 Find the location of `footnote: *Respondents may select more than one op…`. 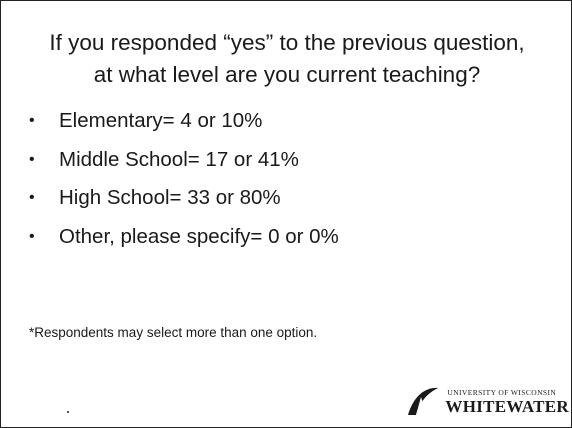

footnote: *Respondents may select more than one op… is located at coordinates (173, 332).